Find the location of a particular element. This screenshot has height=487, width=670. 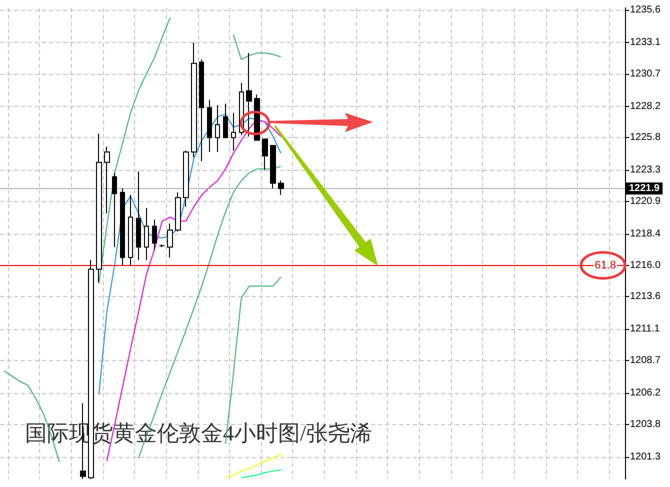

y-tick-label: 1233.1 is located at coordinates (646, 42).